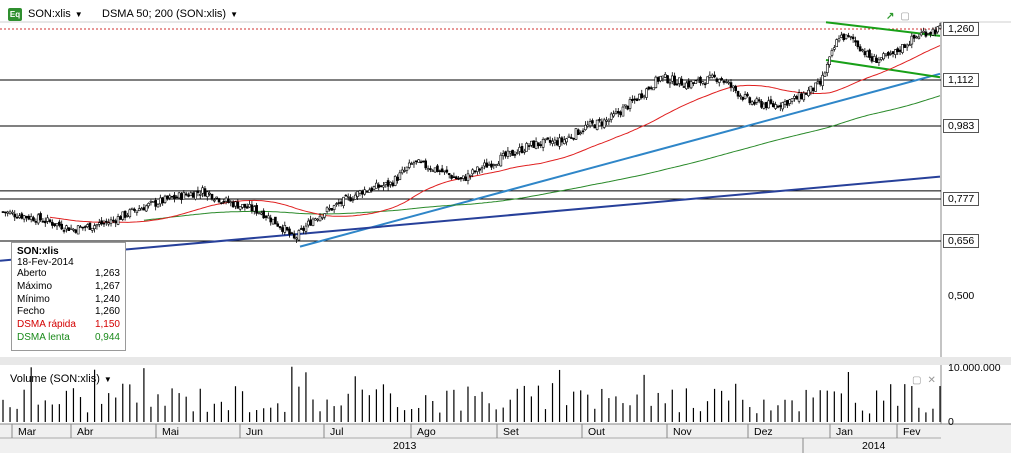 Image resolution: width=1011 pixels, height=453 pixels. What do you see at coordinates (164, 14) in the screenshot?
I see `indicator-label: DSMA 50; 200 (SON:xlis)` at bounding box center [164, 14].